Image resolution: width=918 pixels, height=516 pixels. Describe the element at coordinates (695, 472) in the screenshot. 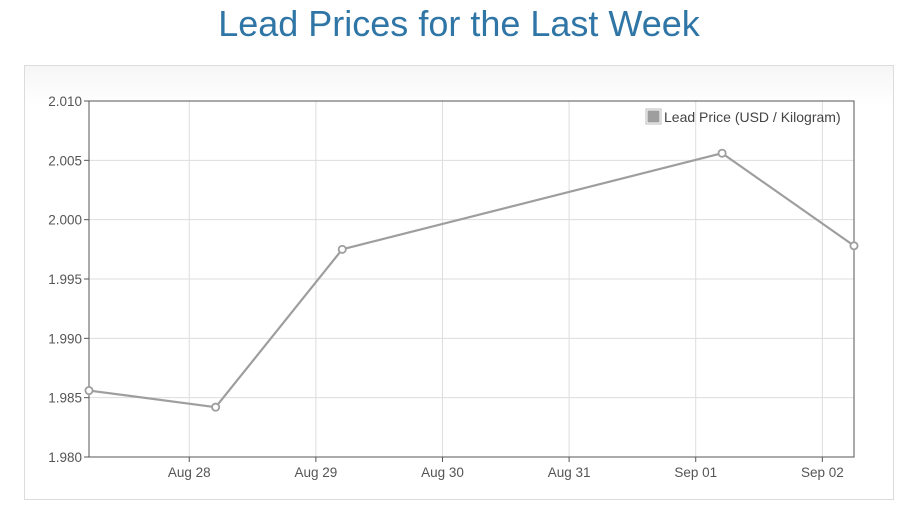

I see `x-tick-label: Sep 01` at that location.